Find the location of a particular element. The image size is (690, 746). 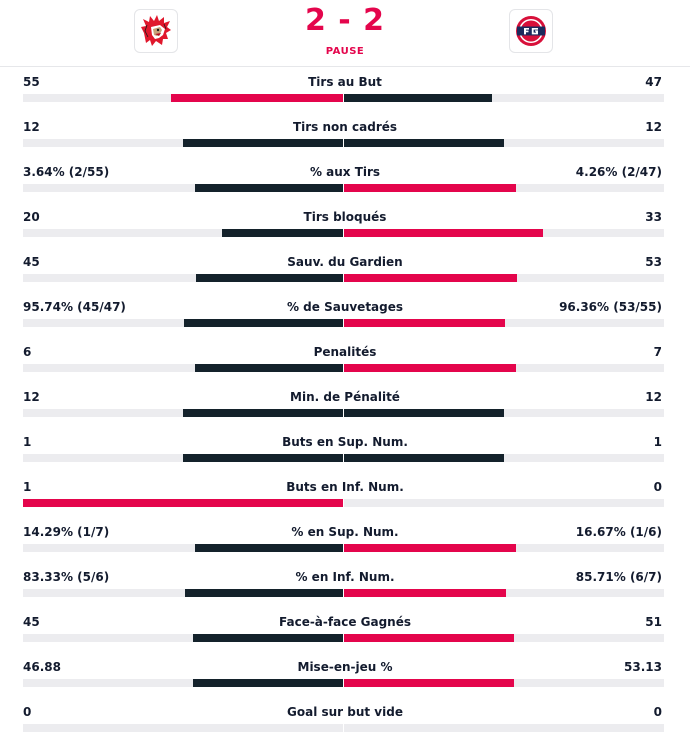

stat-row: 45 Face-à-face Gagnés 51 is located at coordinates (345, 628).